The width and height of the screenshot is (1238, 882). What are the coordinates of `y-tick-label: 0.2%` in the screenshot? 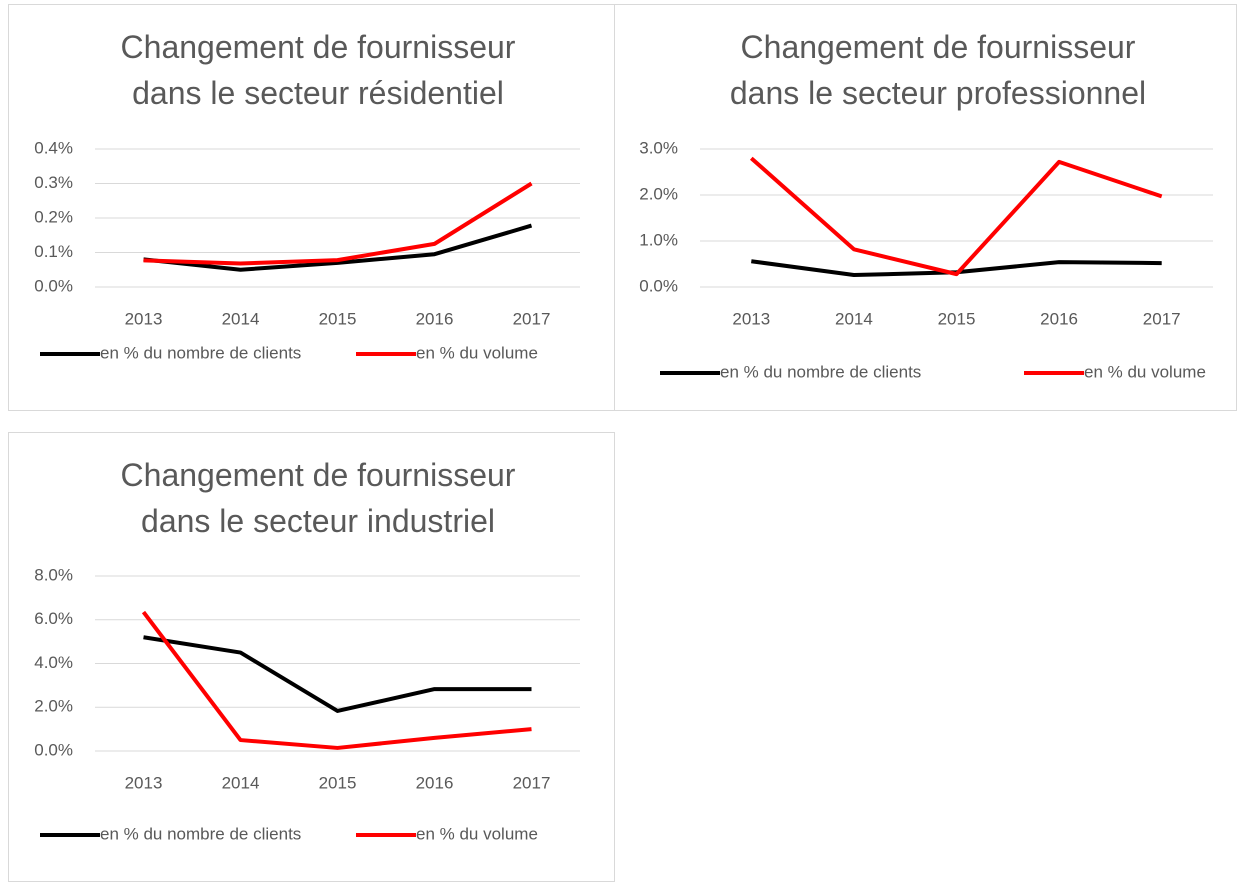 It's located at (53, 216).